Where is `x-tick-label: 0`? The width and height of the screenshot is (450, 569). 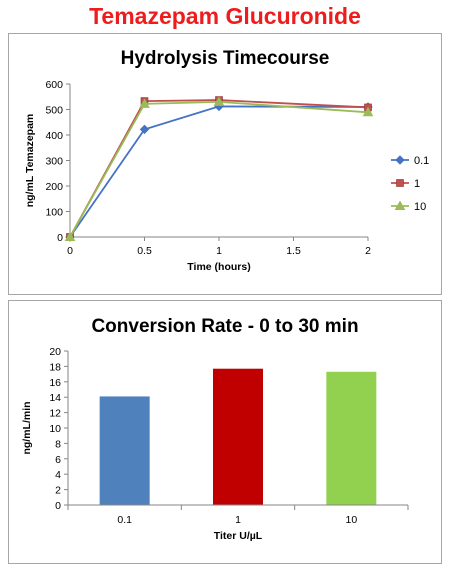
x-tick-label: 0 is located at coordinates (70, 251).